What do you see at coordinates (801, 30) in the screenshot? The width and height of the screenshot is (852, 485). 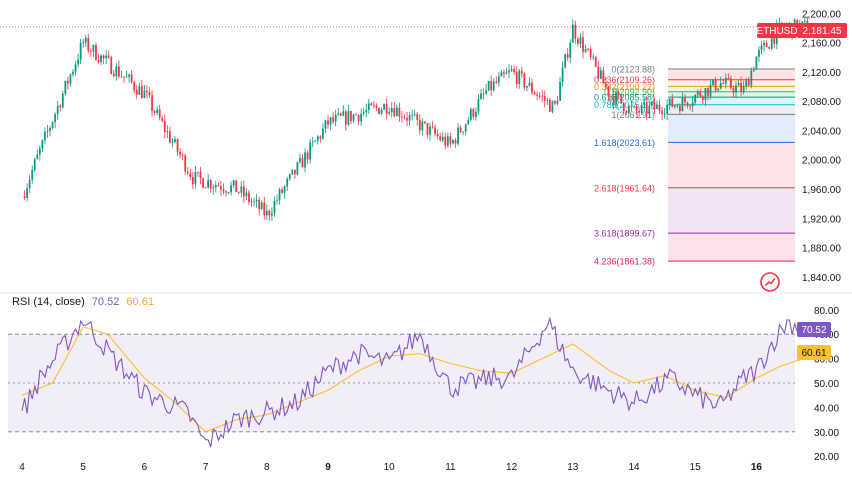 I see `symbol-price-tag: ETHUSD 2,181.45` at bounding box center [801, 30].